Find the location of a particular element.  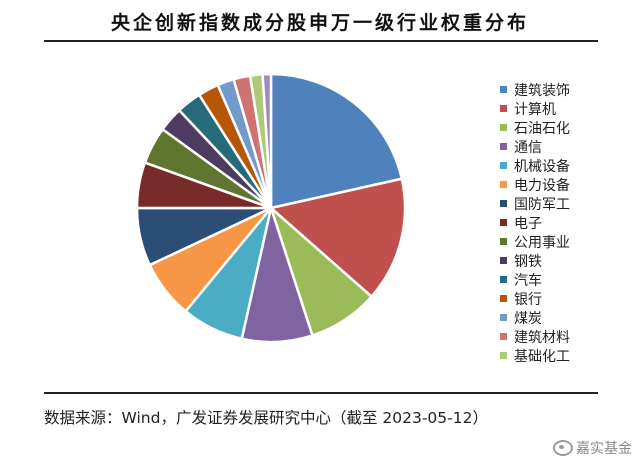

legend-label: 煤炭 is located at coordinates (528, 318).